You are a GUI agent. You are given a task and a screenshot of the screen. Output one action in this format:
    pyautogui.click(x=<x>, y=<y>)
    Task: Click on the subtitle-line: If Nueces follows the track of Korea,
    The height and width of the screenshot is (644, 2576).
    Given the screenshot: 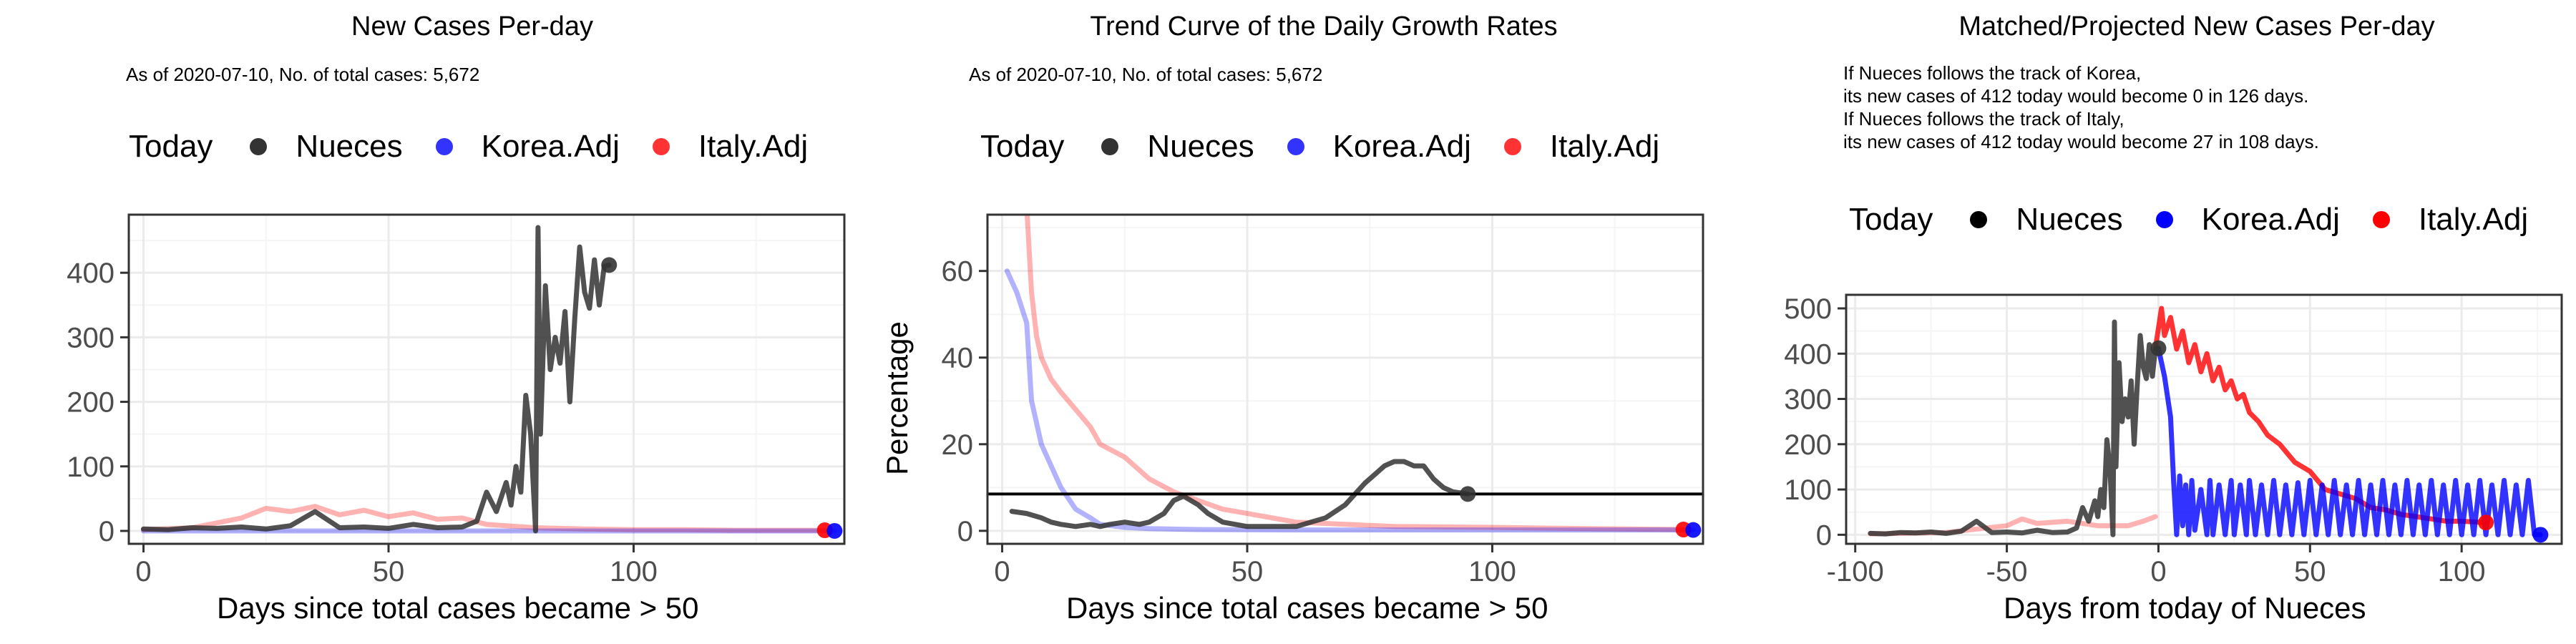 What is the action you would take?
    pyautogui.click(x=1992, y=73)
    